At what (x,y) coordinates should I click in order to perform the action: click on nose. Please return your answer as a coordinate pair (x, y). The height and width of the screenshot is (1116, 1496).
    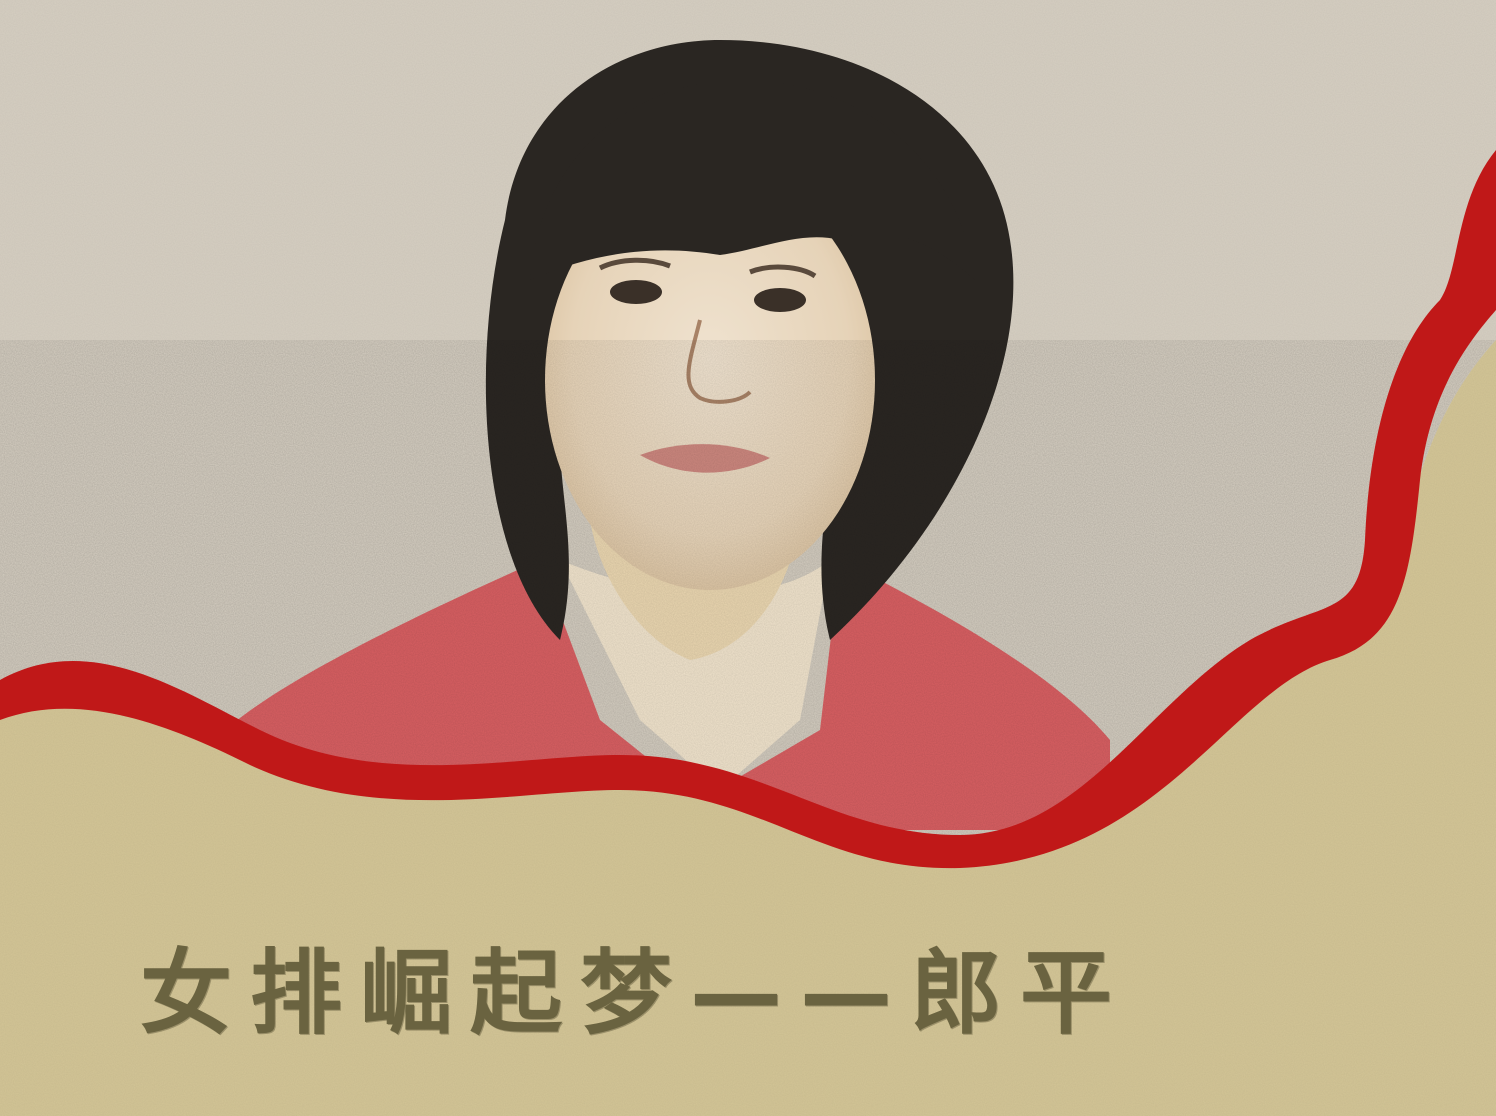
    Looking at the image, I should click on (719, 361).